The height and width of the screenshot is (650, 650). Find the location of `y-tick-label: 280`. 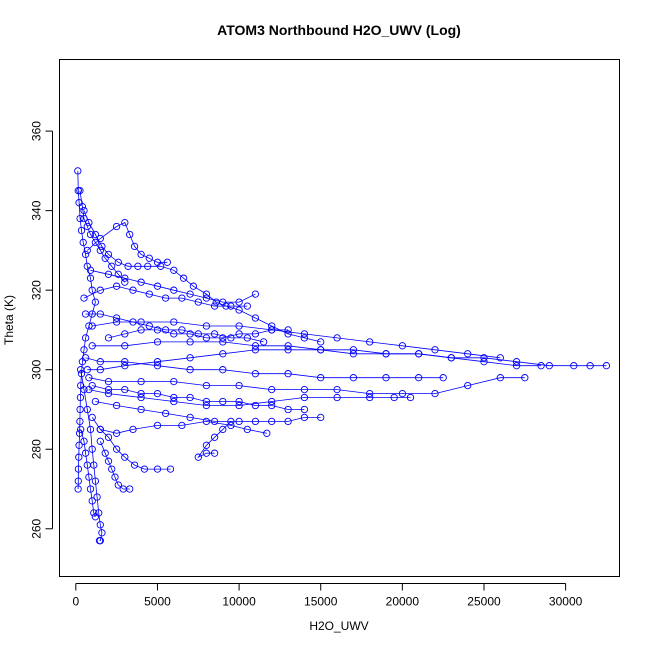

y-tick-label: 280 is located at coordinates (37, 449).